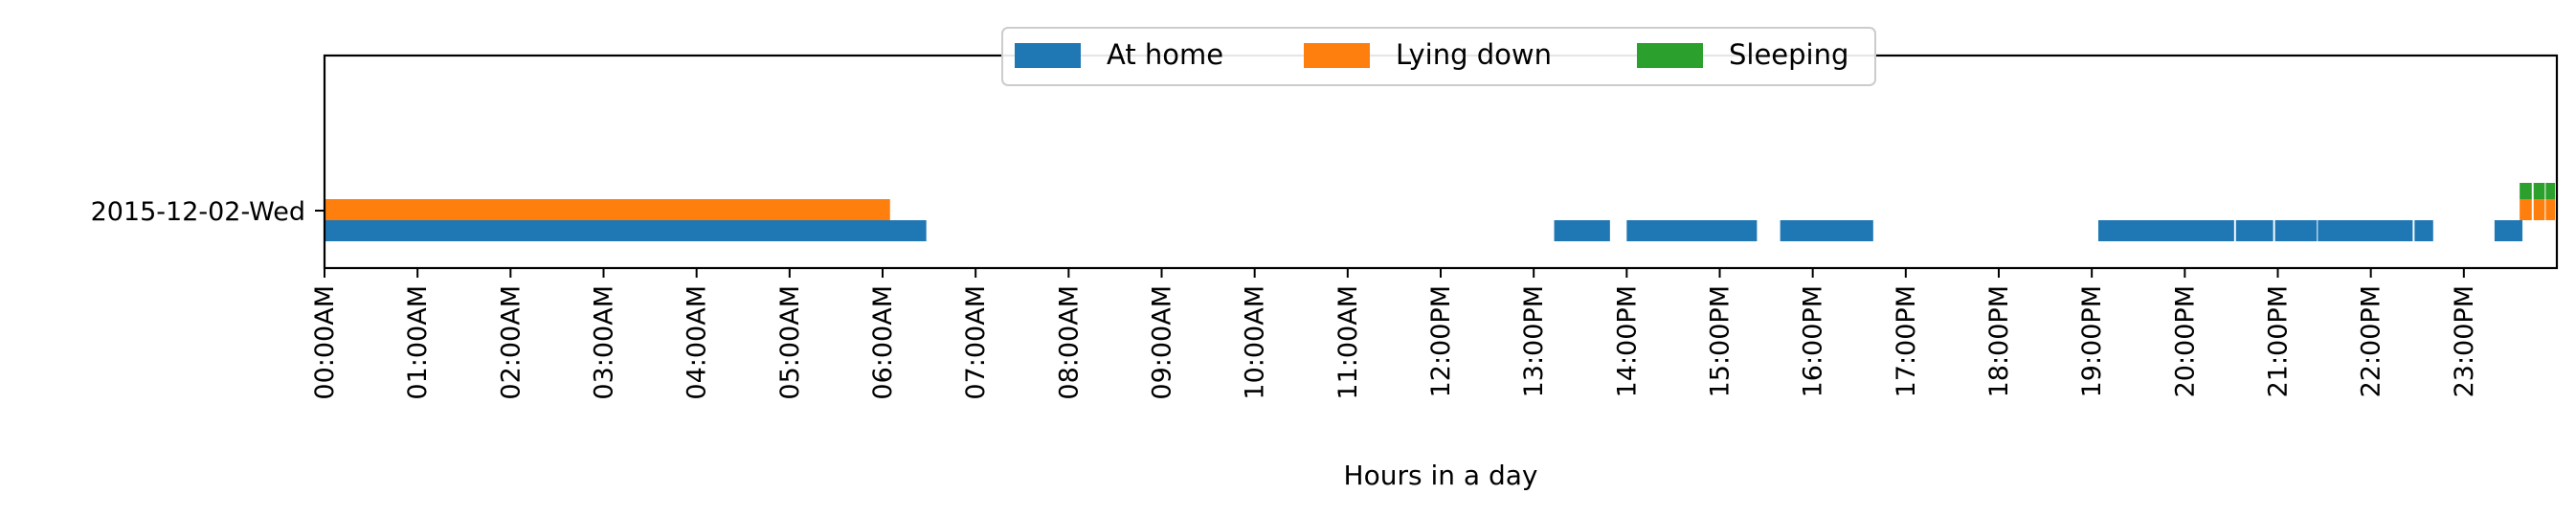 The width and height of the screenshot is (2576, 517). Describe the element at coordinates (2279, 341) in the screenshot. I see `x-tick-label: 21:00PM` at that location.